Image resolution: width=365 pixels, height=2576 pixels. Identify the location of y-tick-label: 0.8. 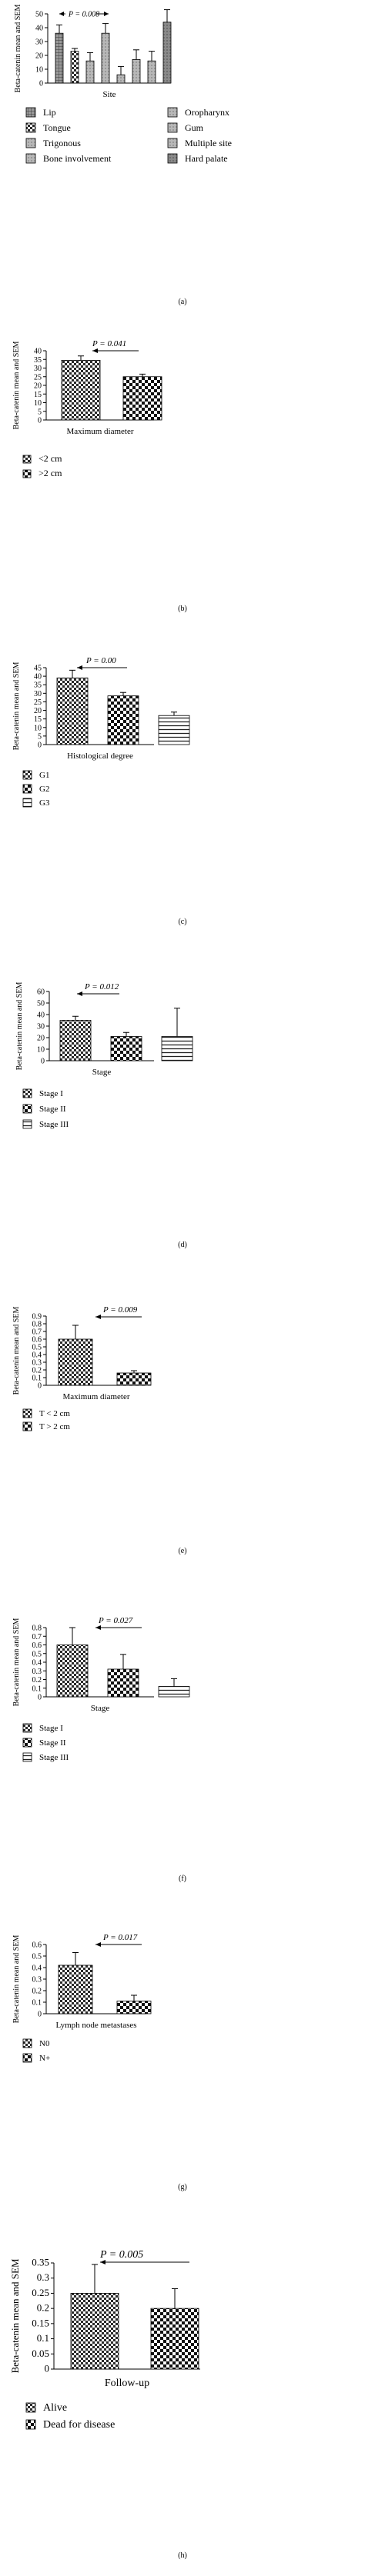
(37, 1629).